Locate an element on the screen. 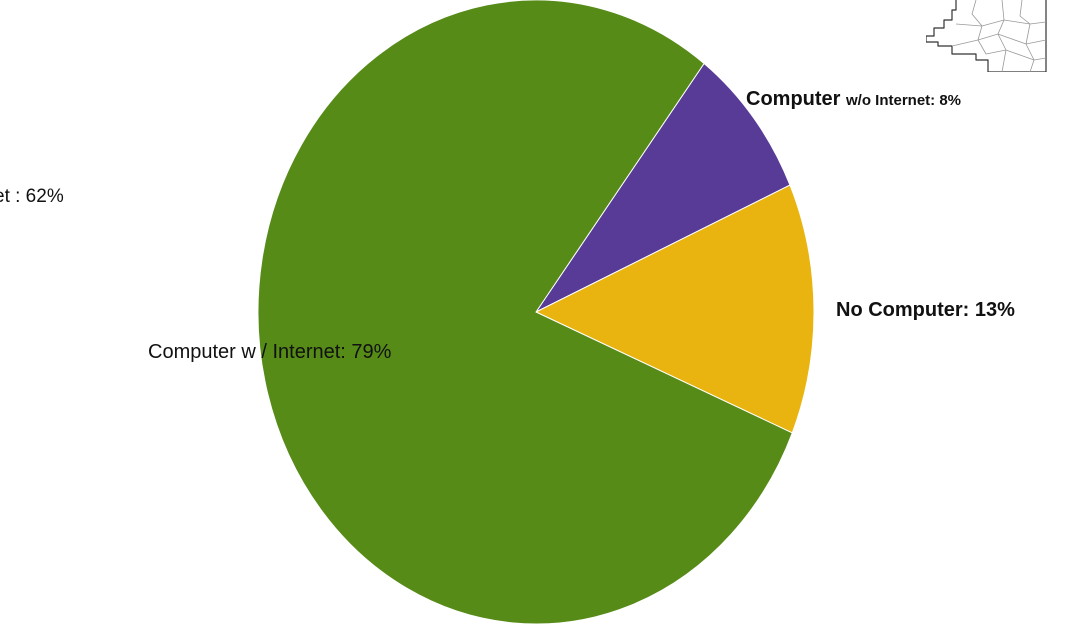 This screenshot has width=1080, height=624. label-computer-without-internet-main: Computer is located at coordinates (796, 99).